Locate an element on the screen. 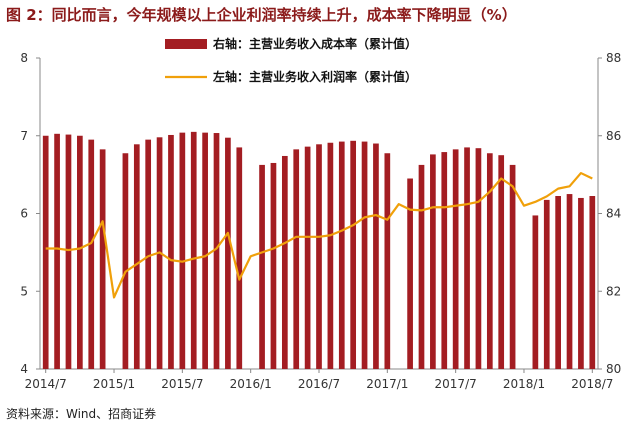  x-tick-label: 2016/7 is located at coordinates (319, 384).